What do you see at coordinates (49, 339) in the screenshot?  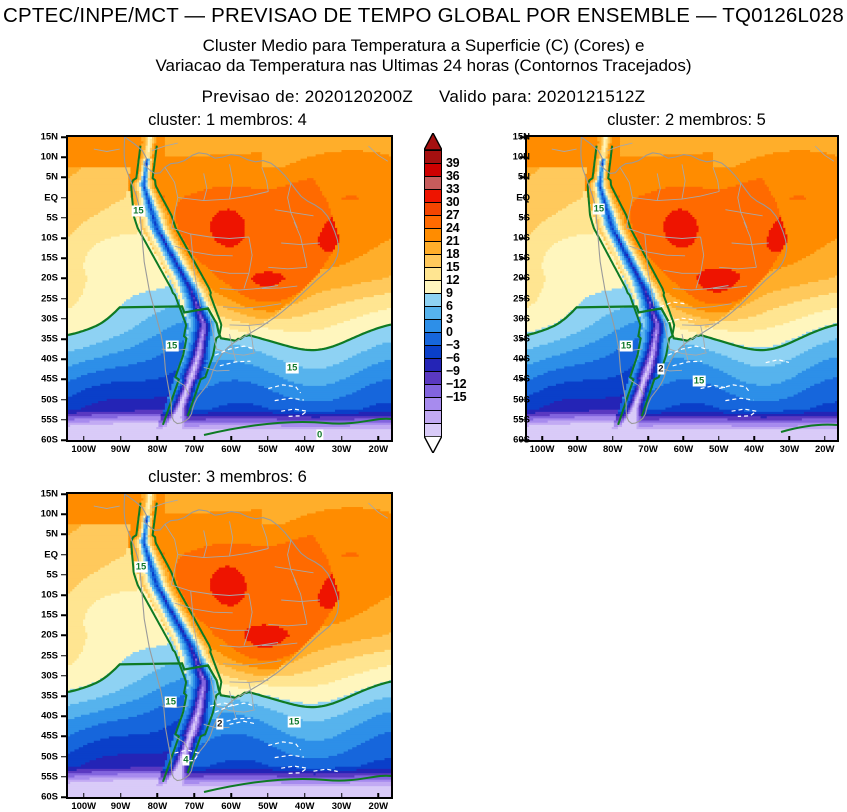 I see `y-axis-tick: 35S` at bounding box center [49, 339].